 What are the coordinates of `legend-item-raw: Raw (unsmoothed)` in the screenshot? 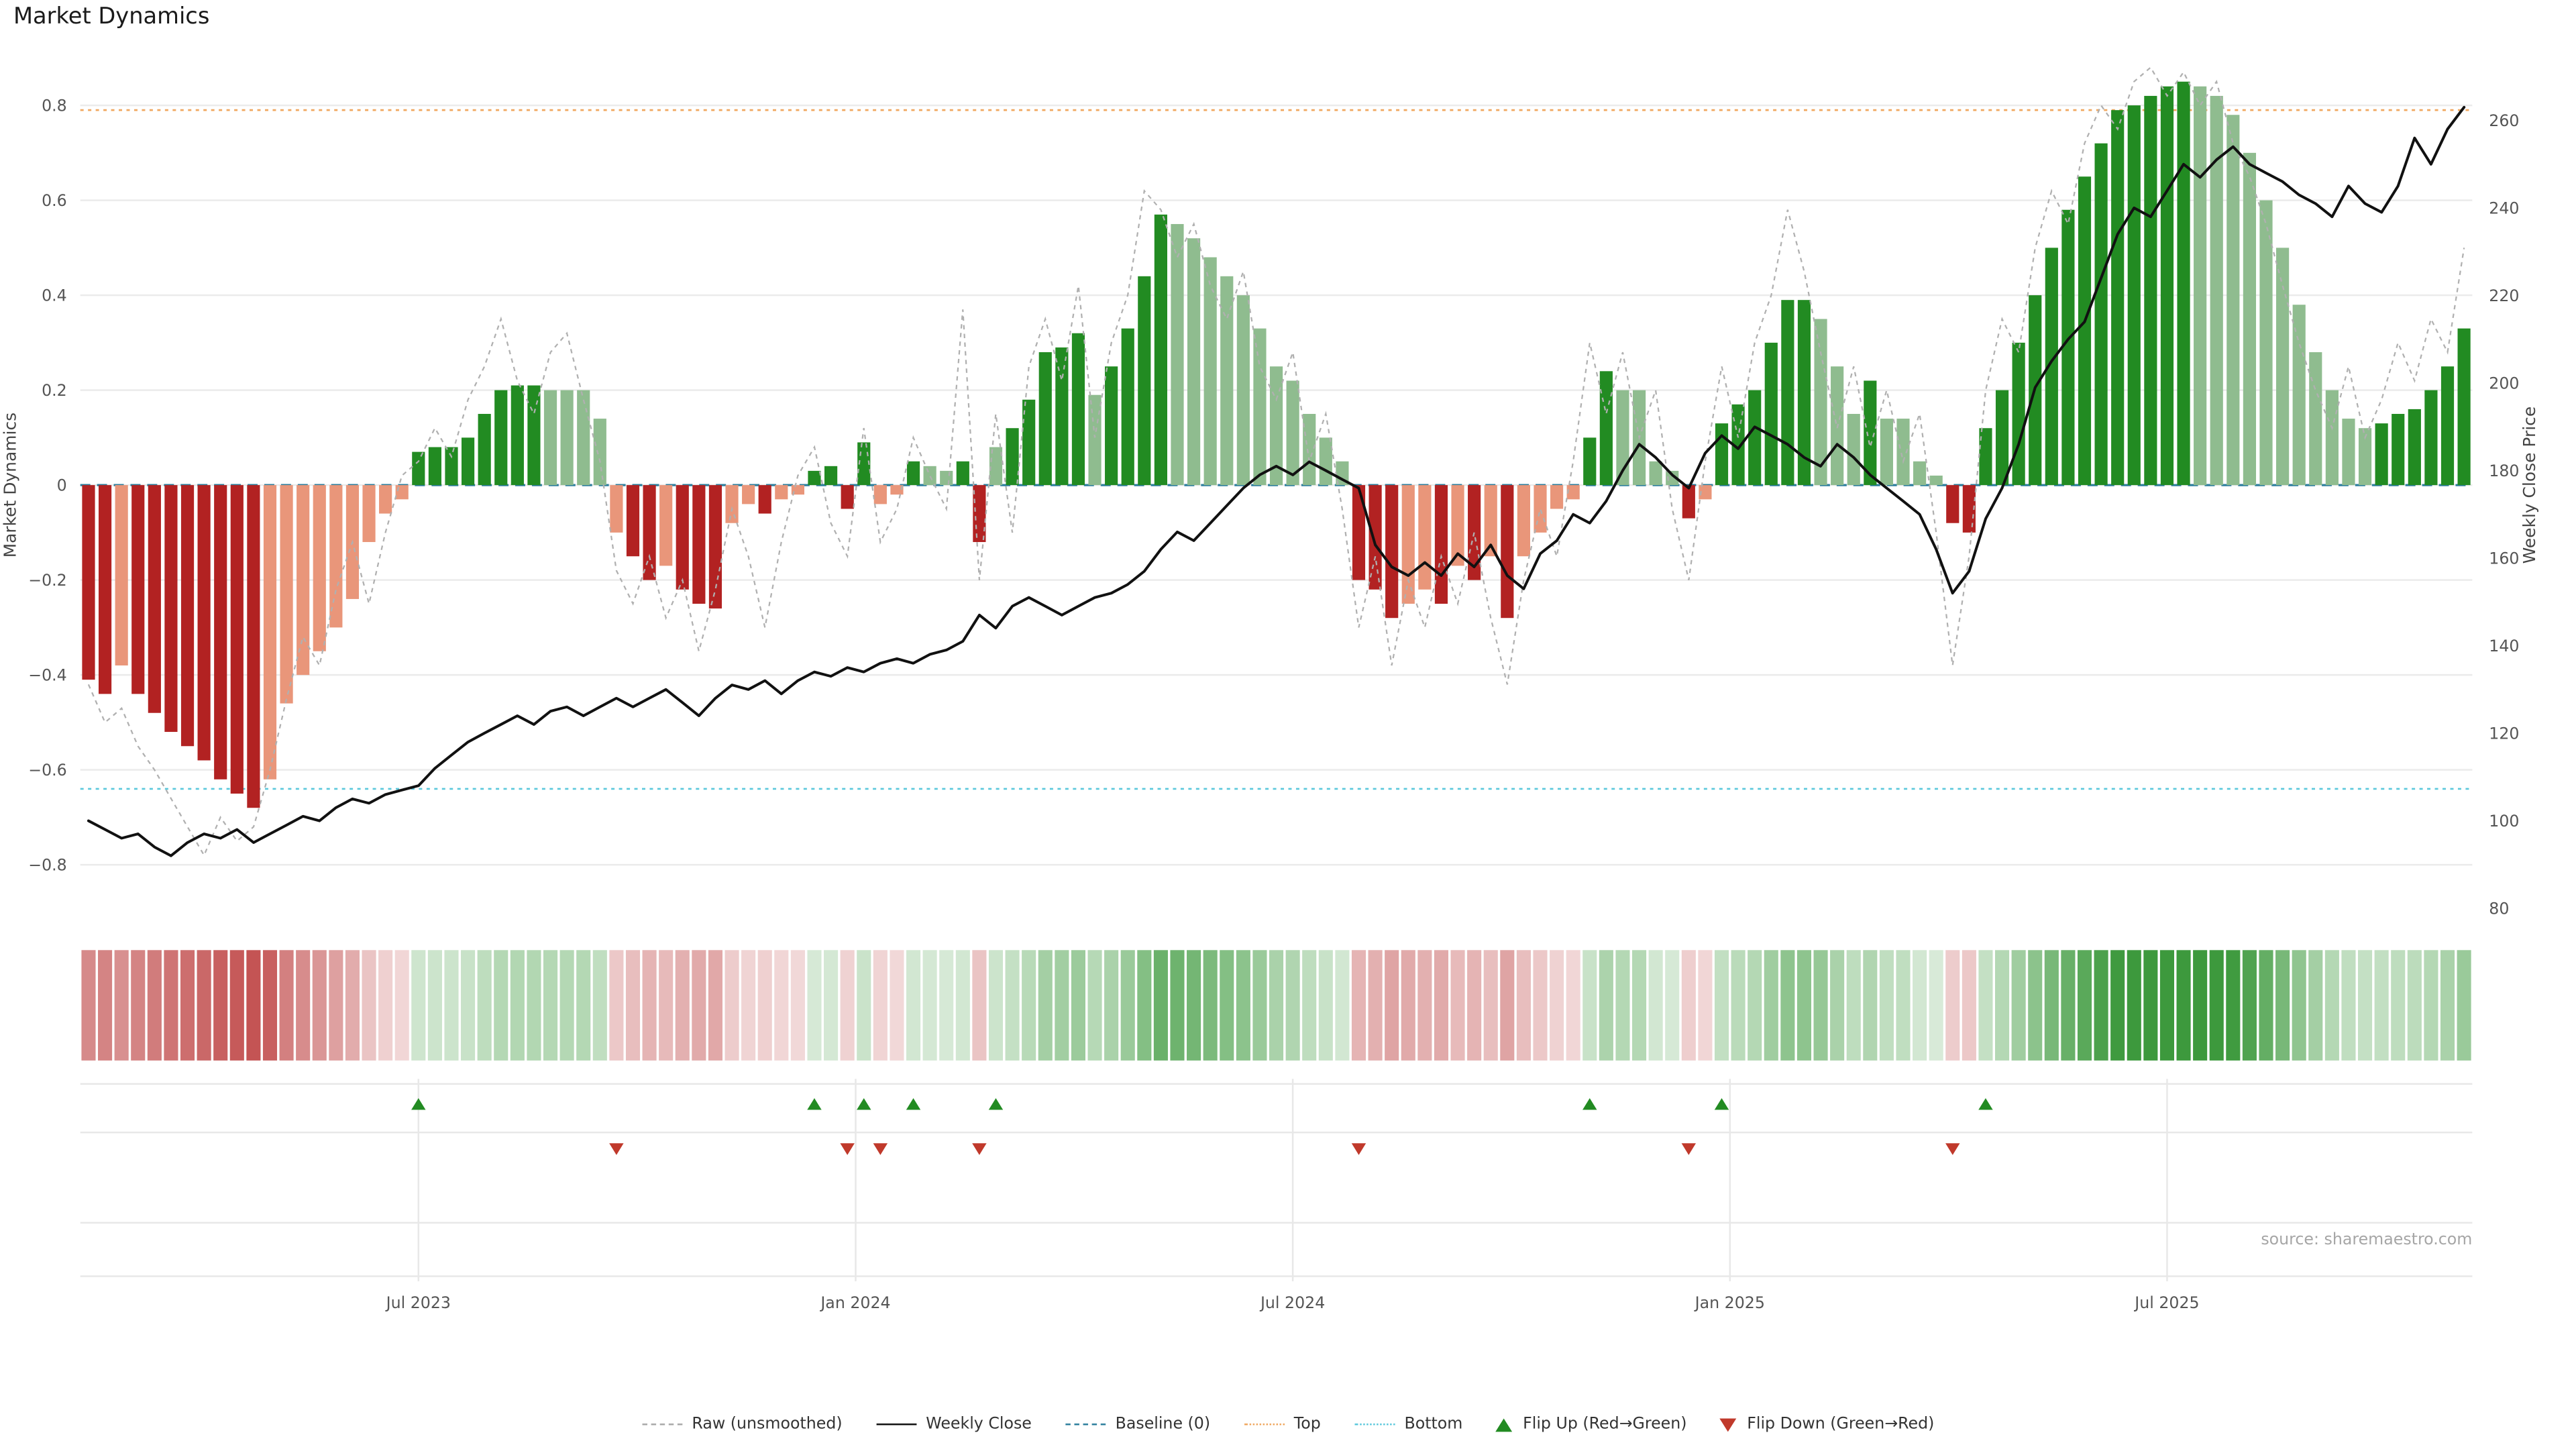 It's located at (742, 1424).